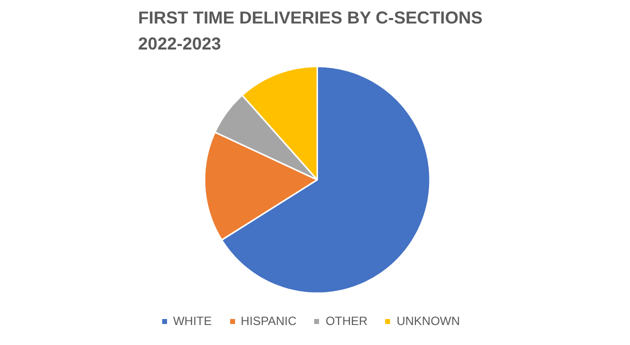  Describe the element at coordinates (428, 321) in the screenshot. I see `legend-label: UNKNOWN` at that location.